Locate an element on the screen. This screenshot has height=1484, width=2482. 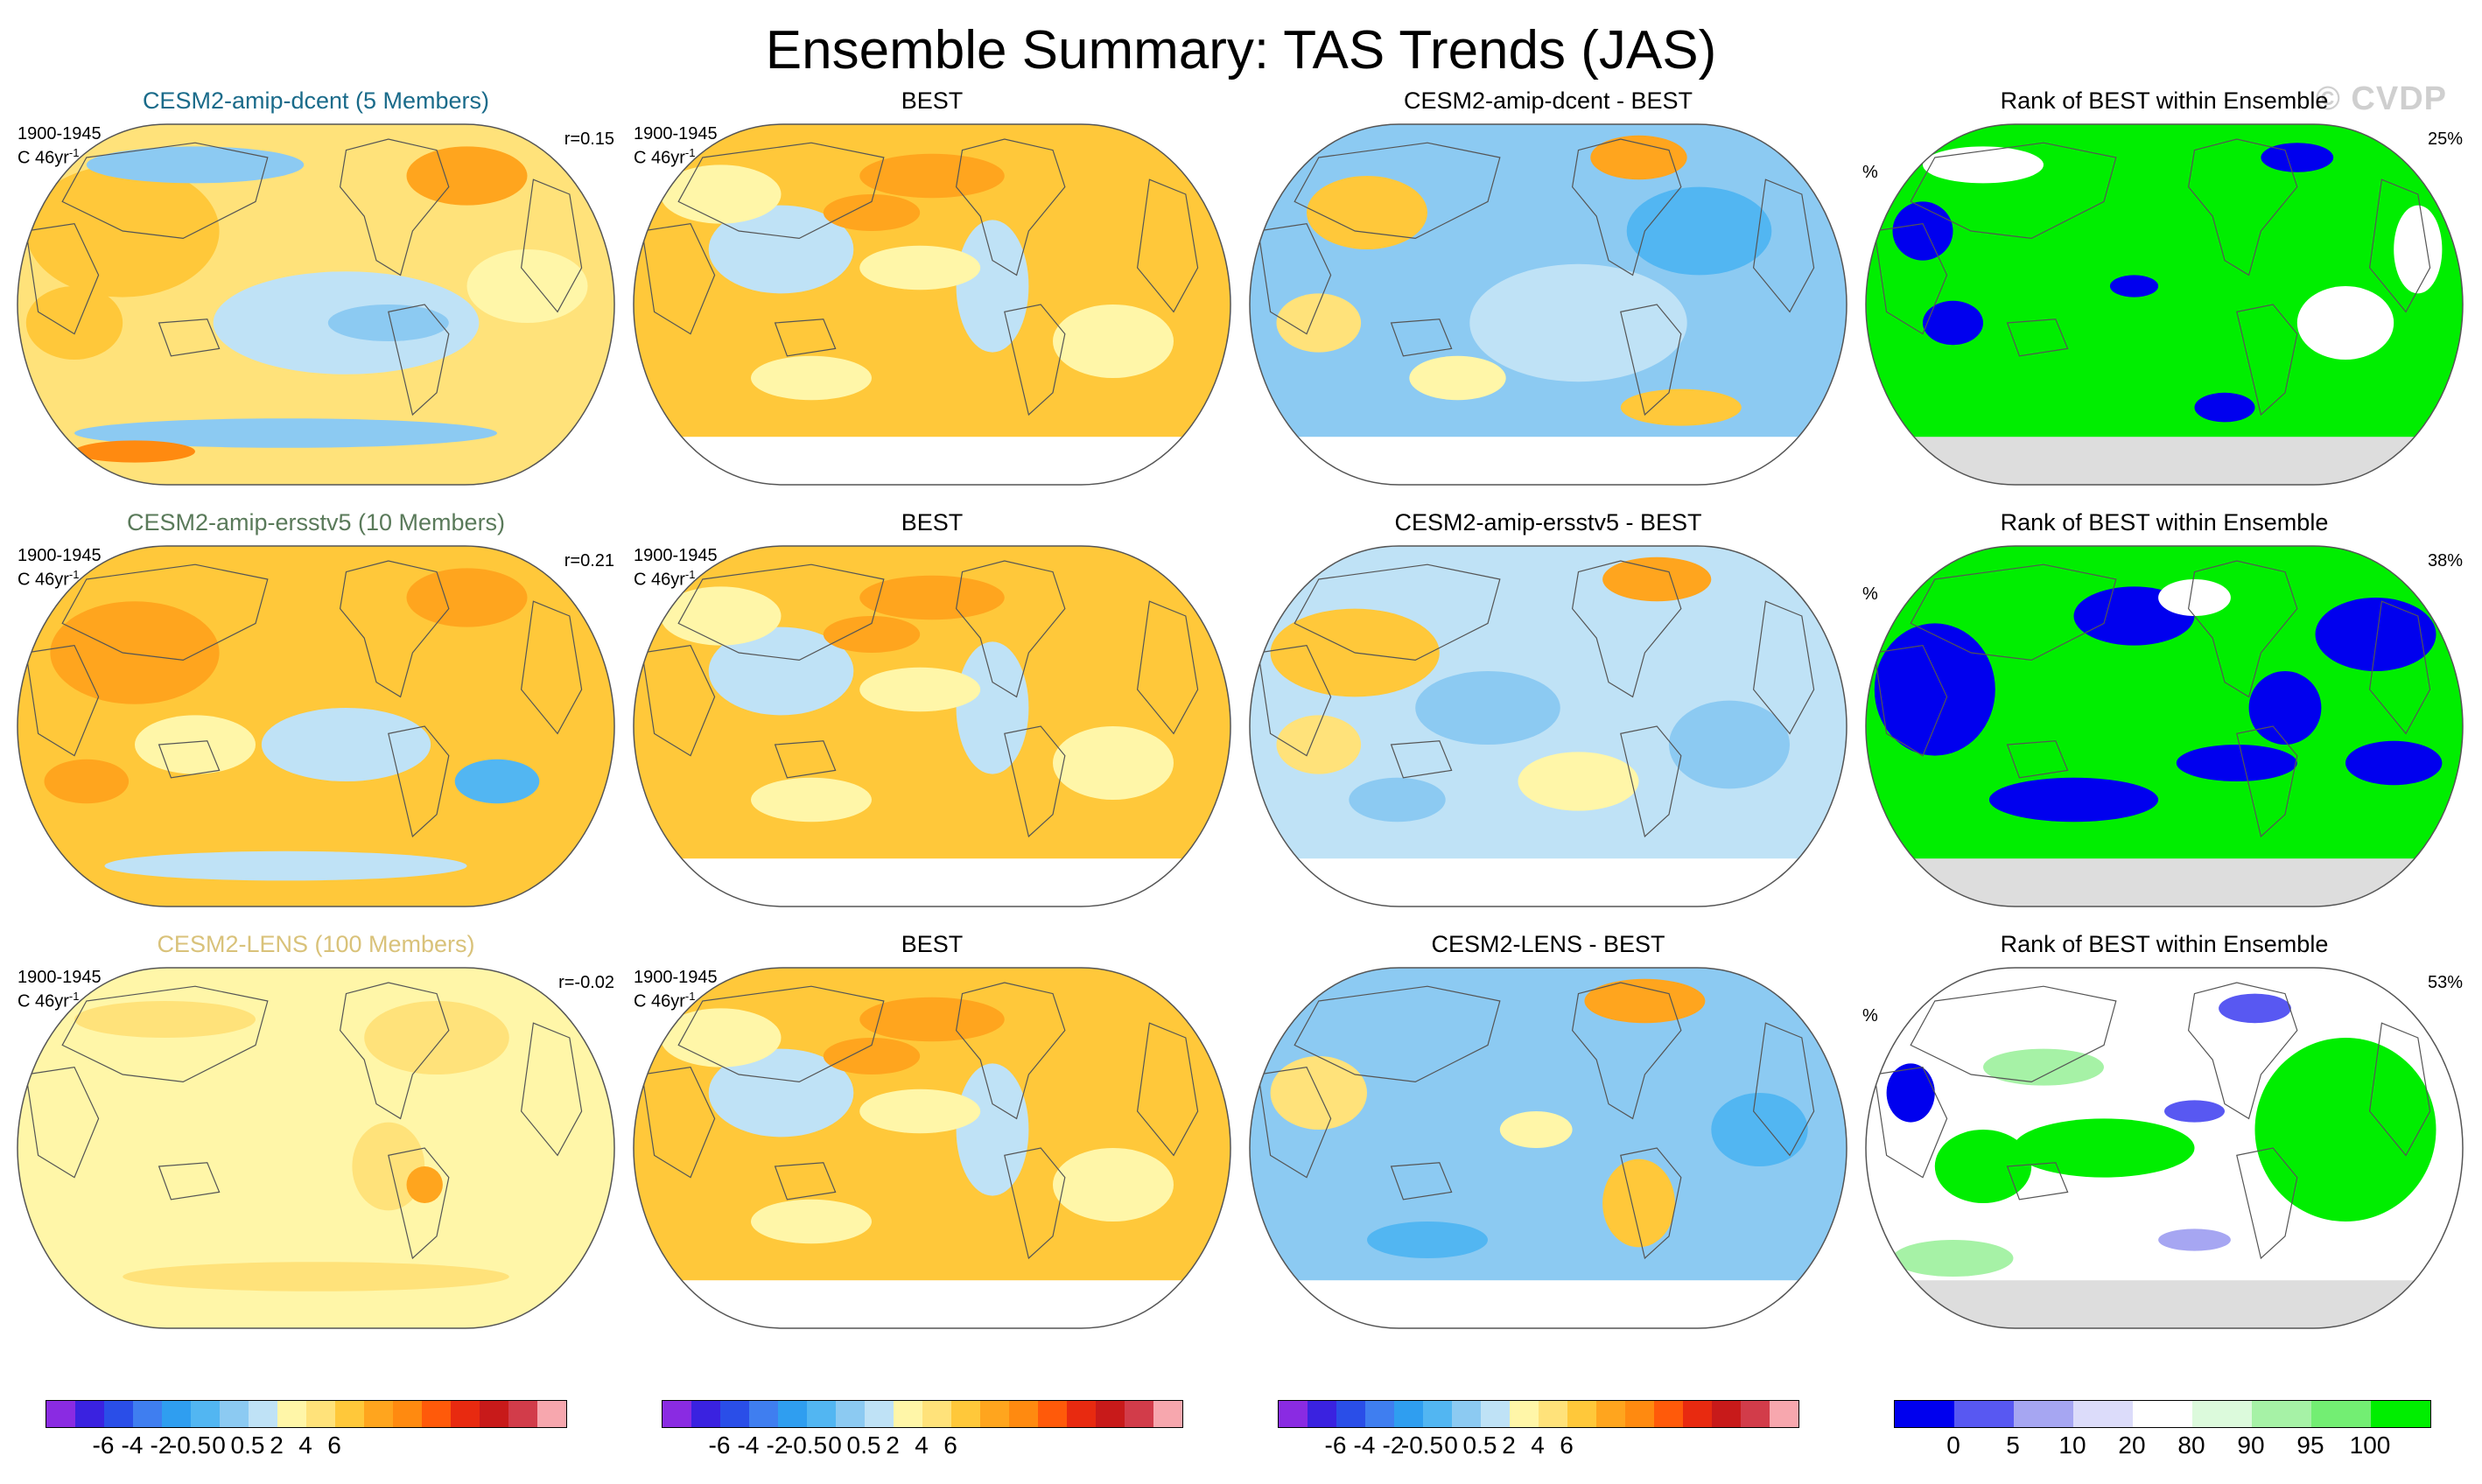
units-exponent: -1 is located at coordinates (690, 574).